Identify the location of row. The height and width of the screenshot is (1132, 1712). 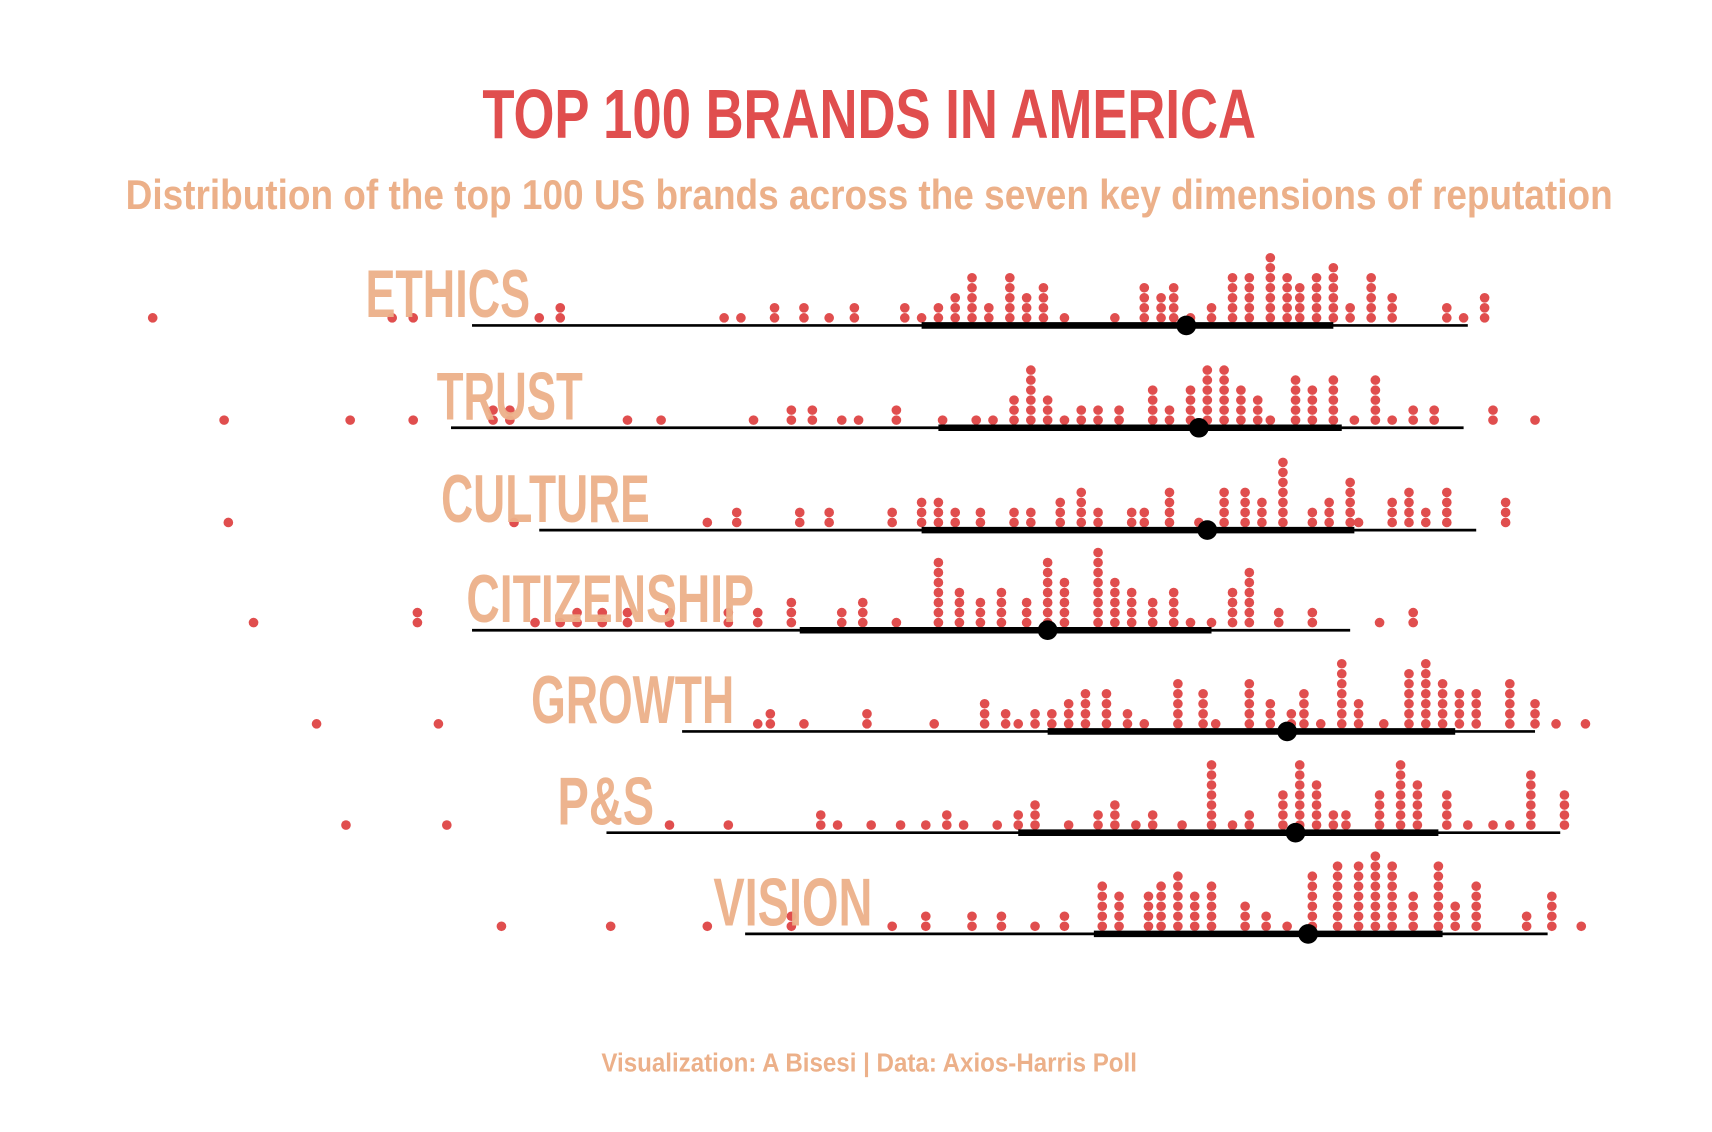
(833, 594).